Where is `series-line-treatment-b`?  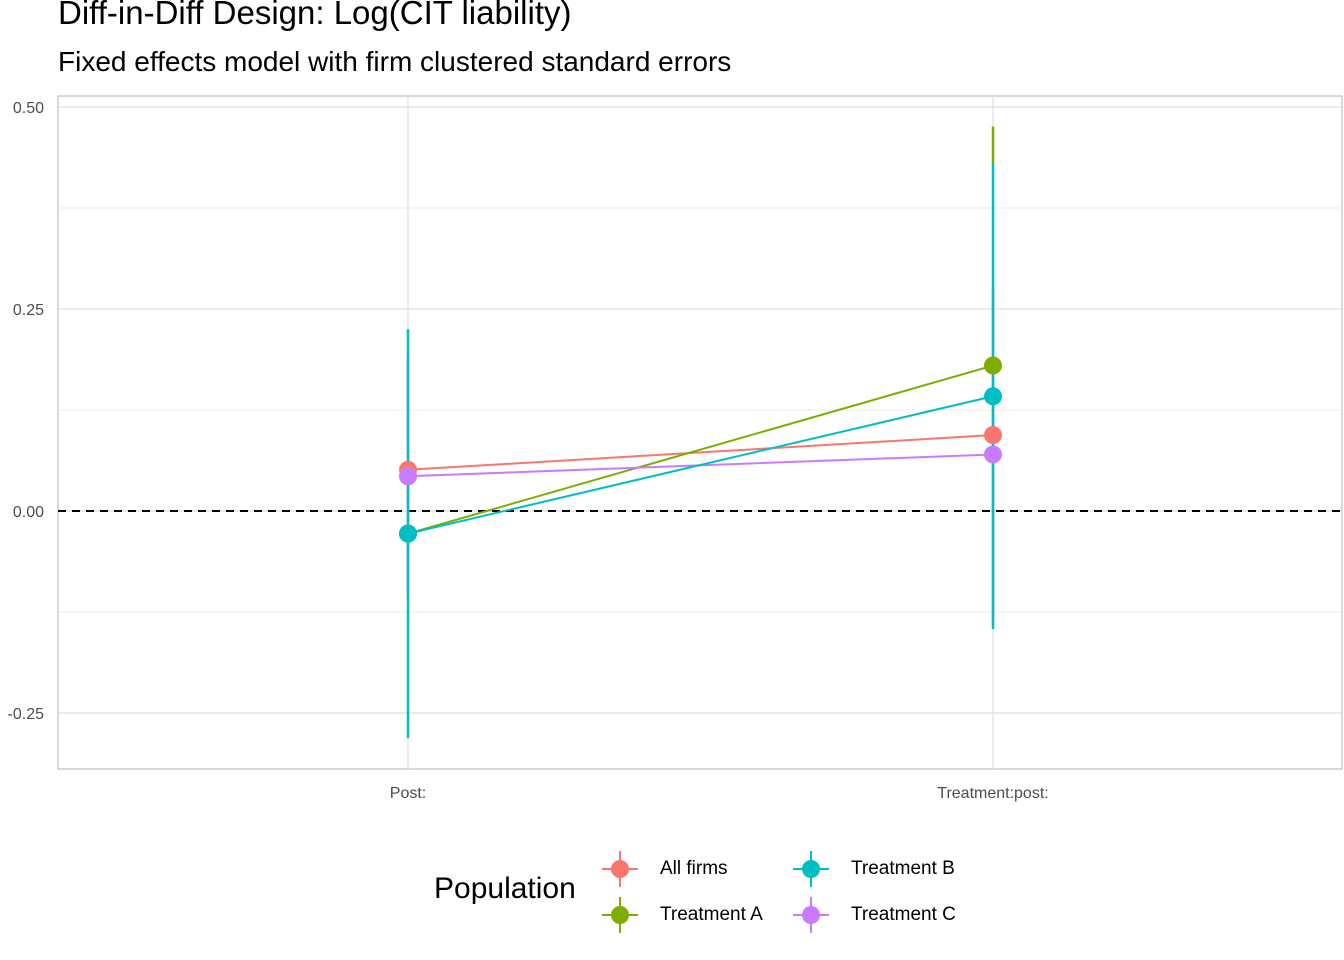 series-line-treatment-b is located at coordinates (700, 465).